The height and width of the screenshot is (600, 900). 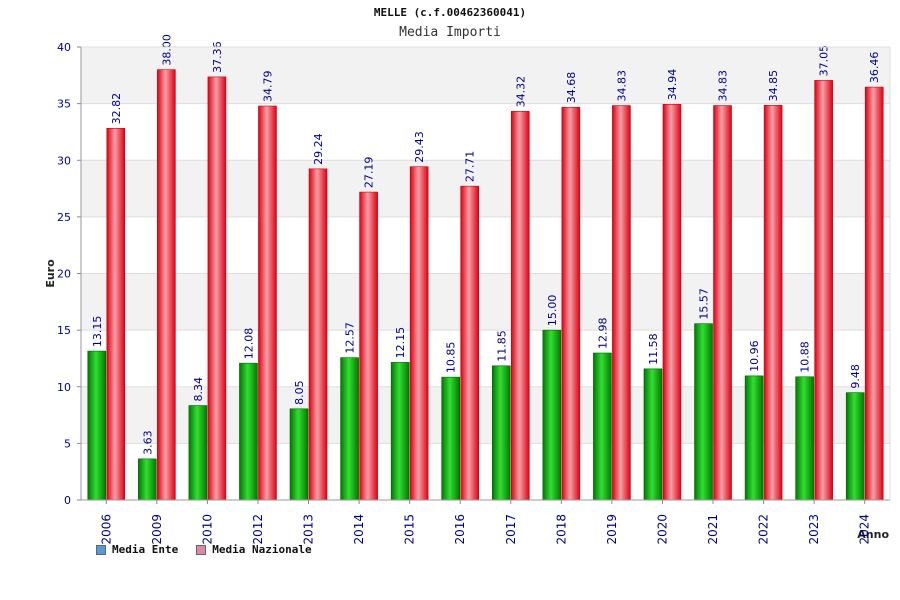 I want to click on data-label: 29.24, so click(x=318, y=149).